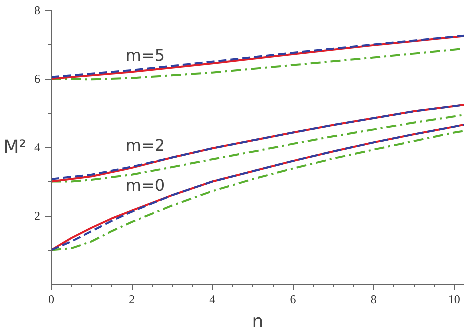  Describe the element at coordinates (146, 55) in the screenshot. I see `annotation: m=5` at that location.